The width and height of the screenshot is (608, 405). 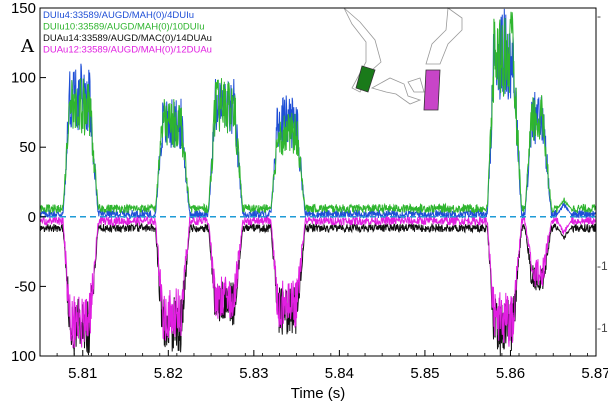 What do you see at coordinates (365, 79) in the screenshot?
I see `inset-coil-left` at bounding box center [365, 79].